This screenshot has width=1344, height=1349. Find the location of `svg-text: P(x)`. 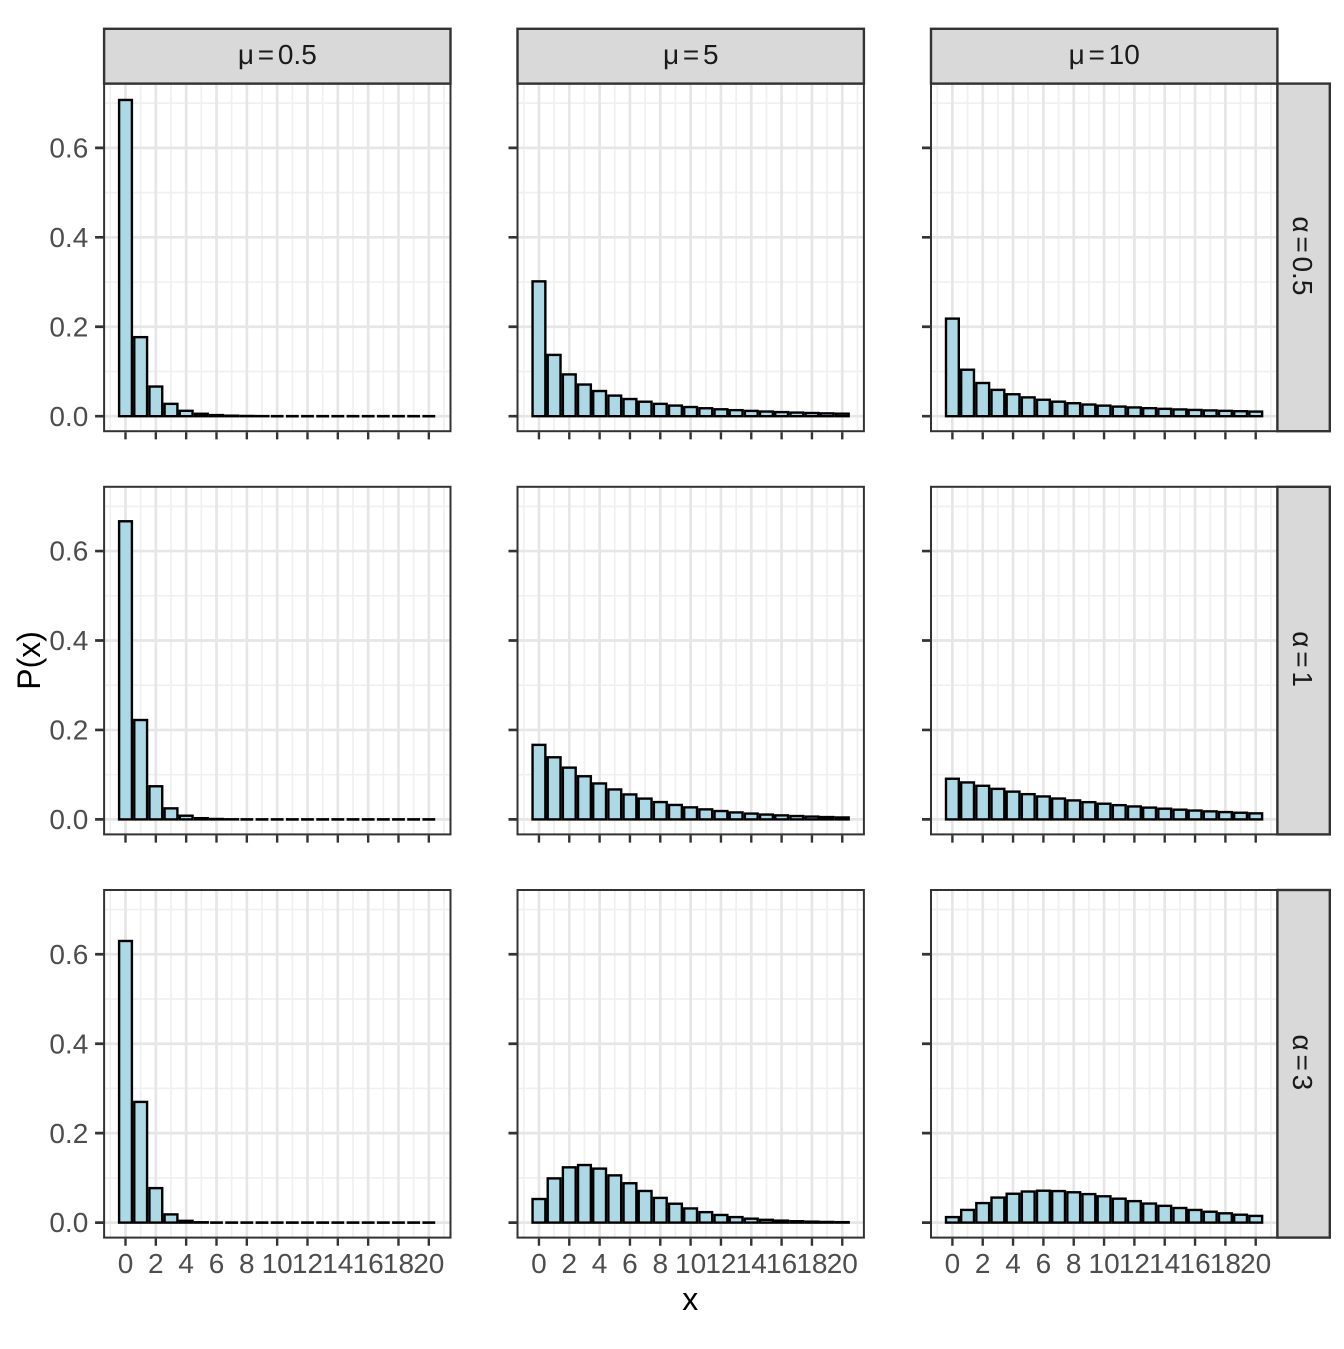

svg-text: P(x) is located at coordinates (29, 660).